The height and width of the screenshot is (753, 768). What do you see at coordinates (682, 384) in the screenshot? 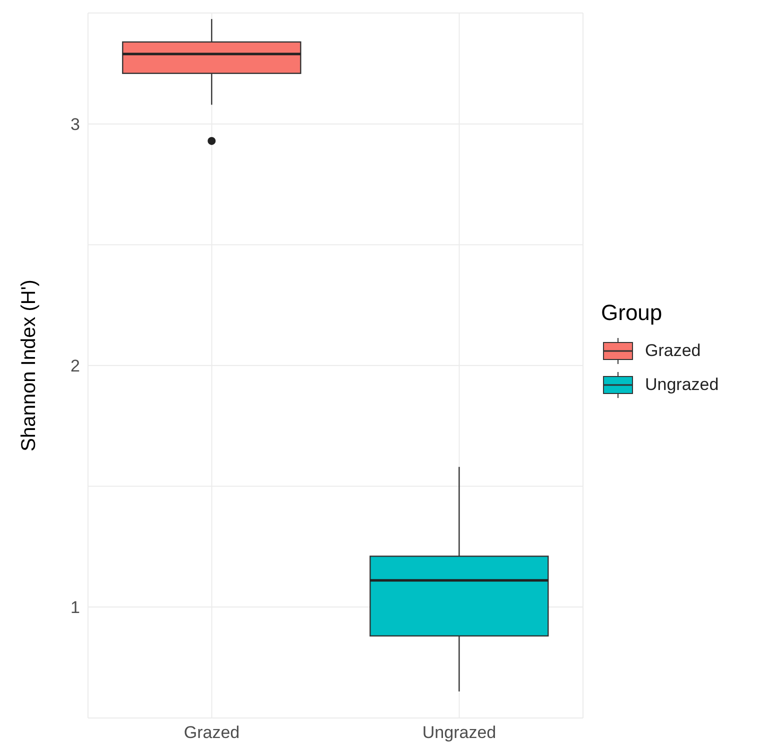
I see `legend-label: Ungrazed` at bounding box center [682, 384].